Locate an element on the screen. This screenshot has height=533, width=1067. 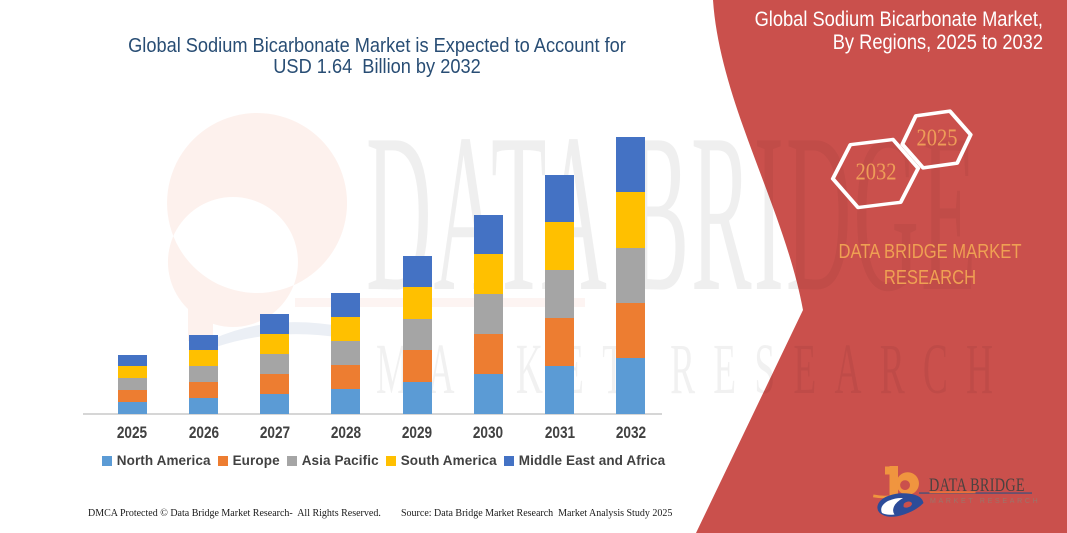
svg-text: 2032 is located at coordinates (876, 173).